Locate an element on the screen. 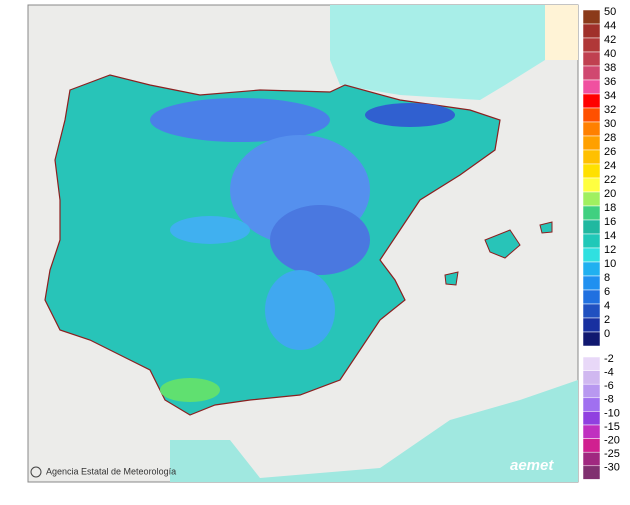 The image size is (630, 505). legend-label: 32 is located at coordinates (610, 110).